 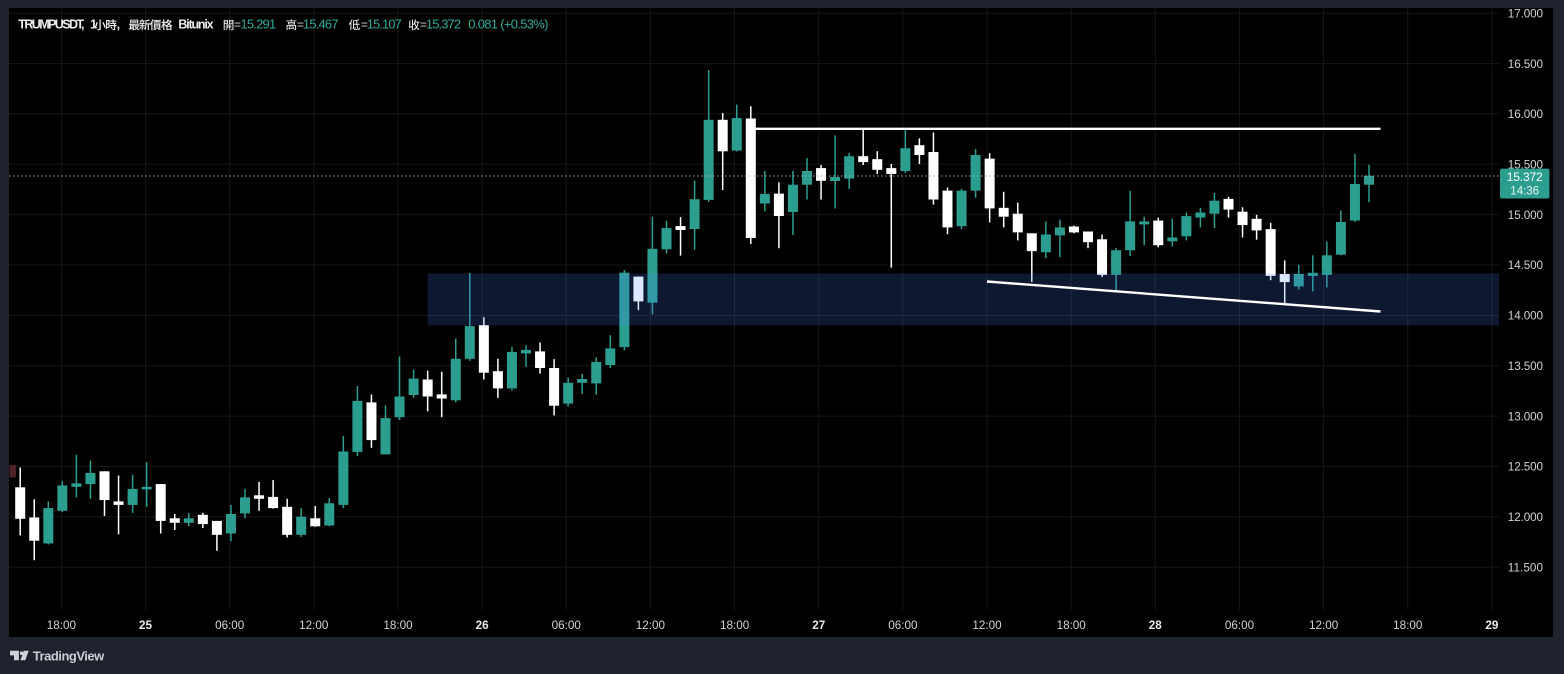 I want to click on svg-text: 29, so click(x=1492, y=625).